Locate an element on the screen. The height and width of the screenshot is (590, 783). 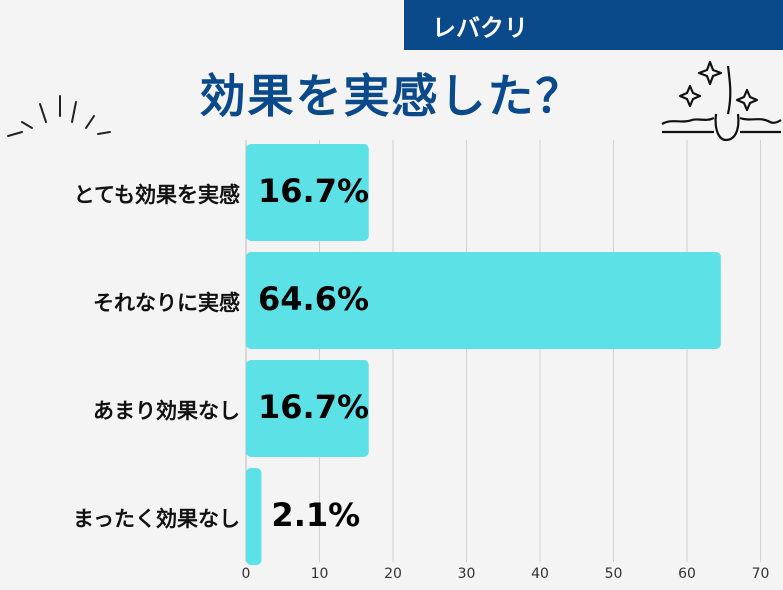
brand-tab: レバクリ is located at coordinates (593, 25).